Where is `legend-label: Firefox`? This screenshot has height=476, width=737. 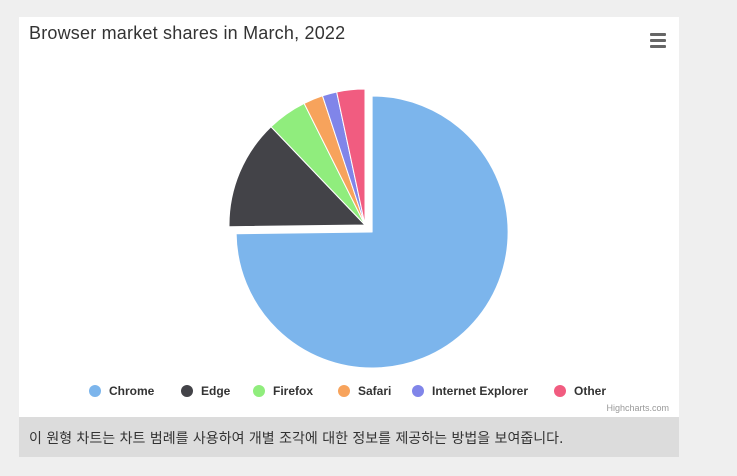 legend-label: Firefox is located at coordinates (293, 391).